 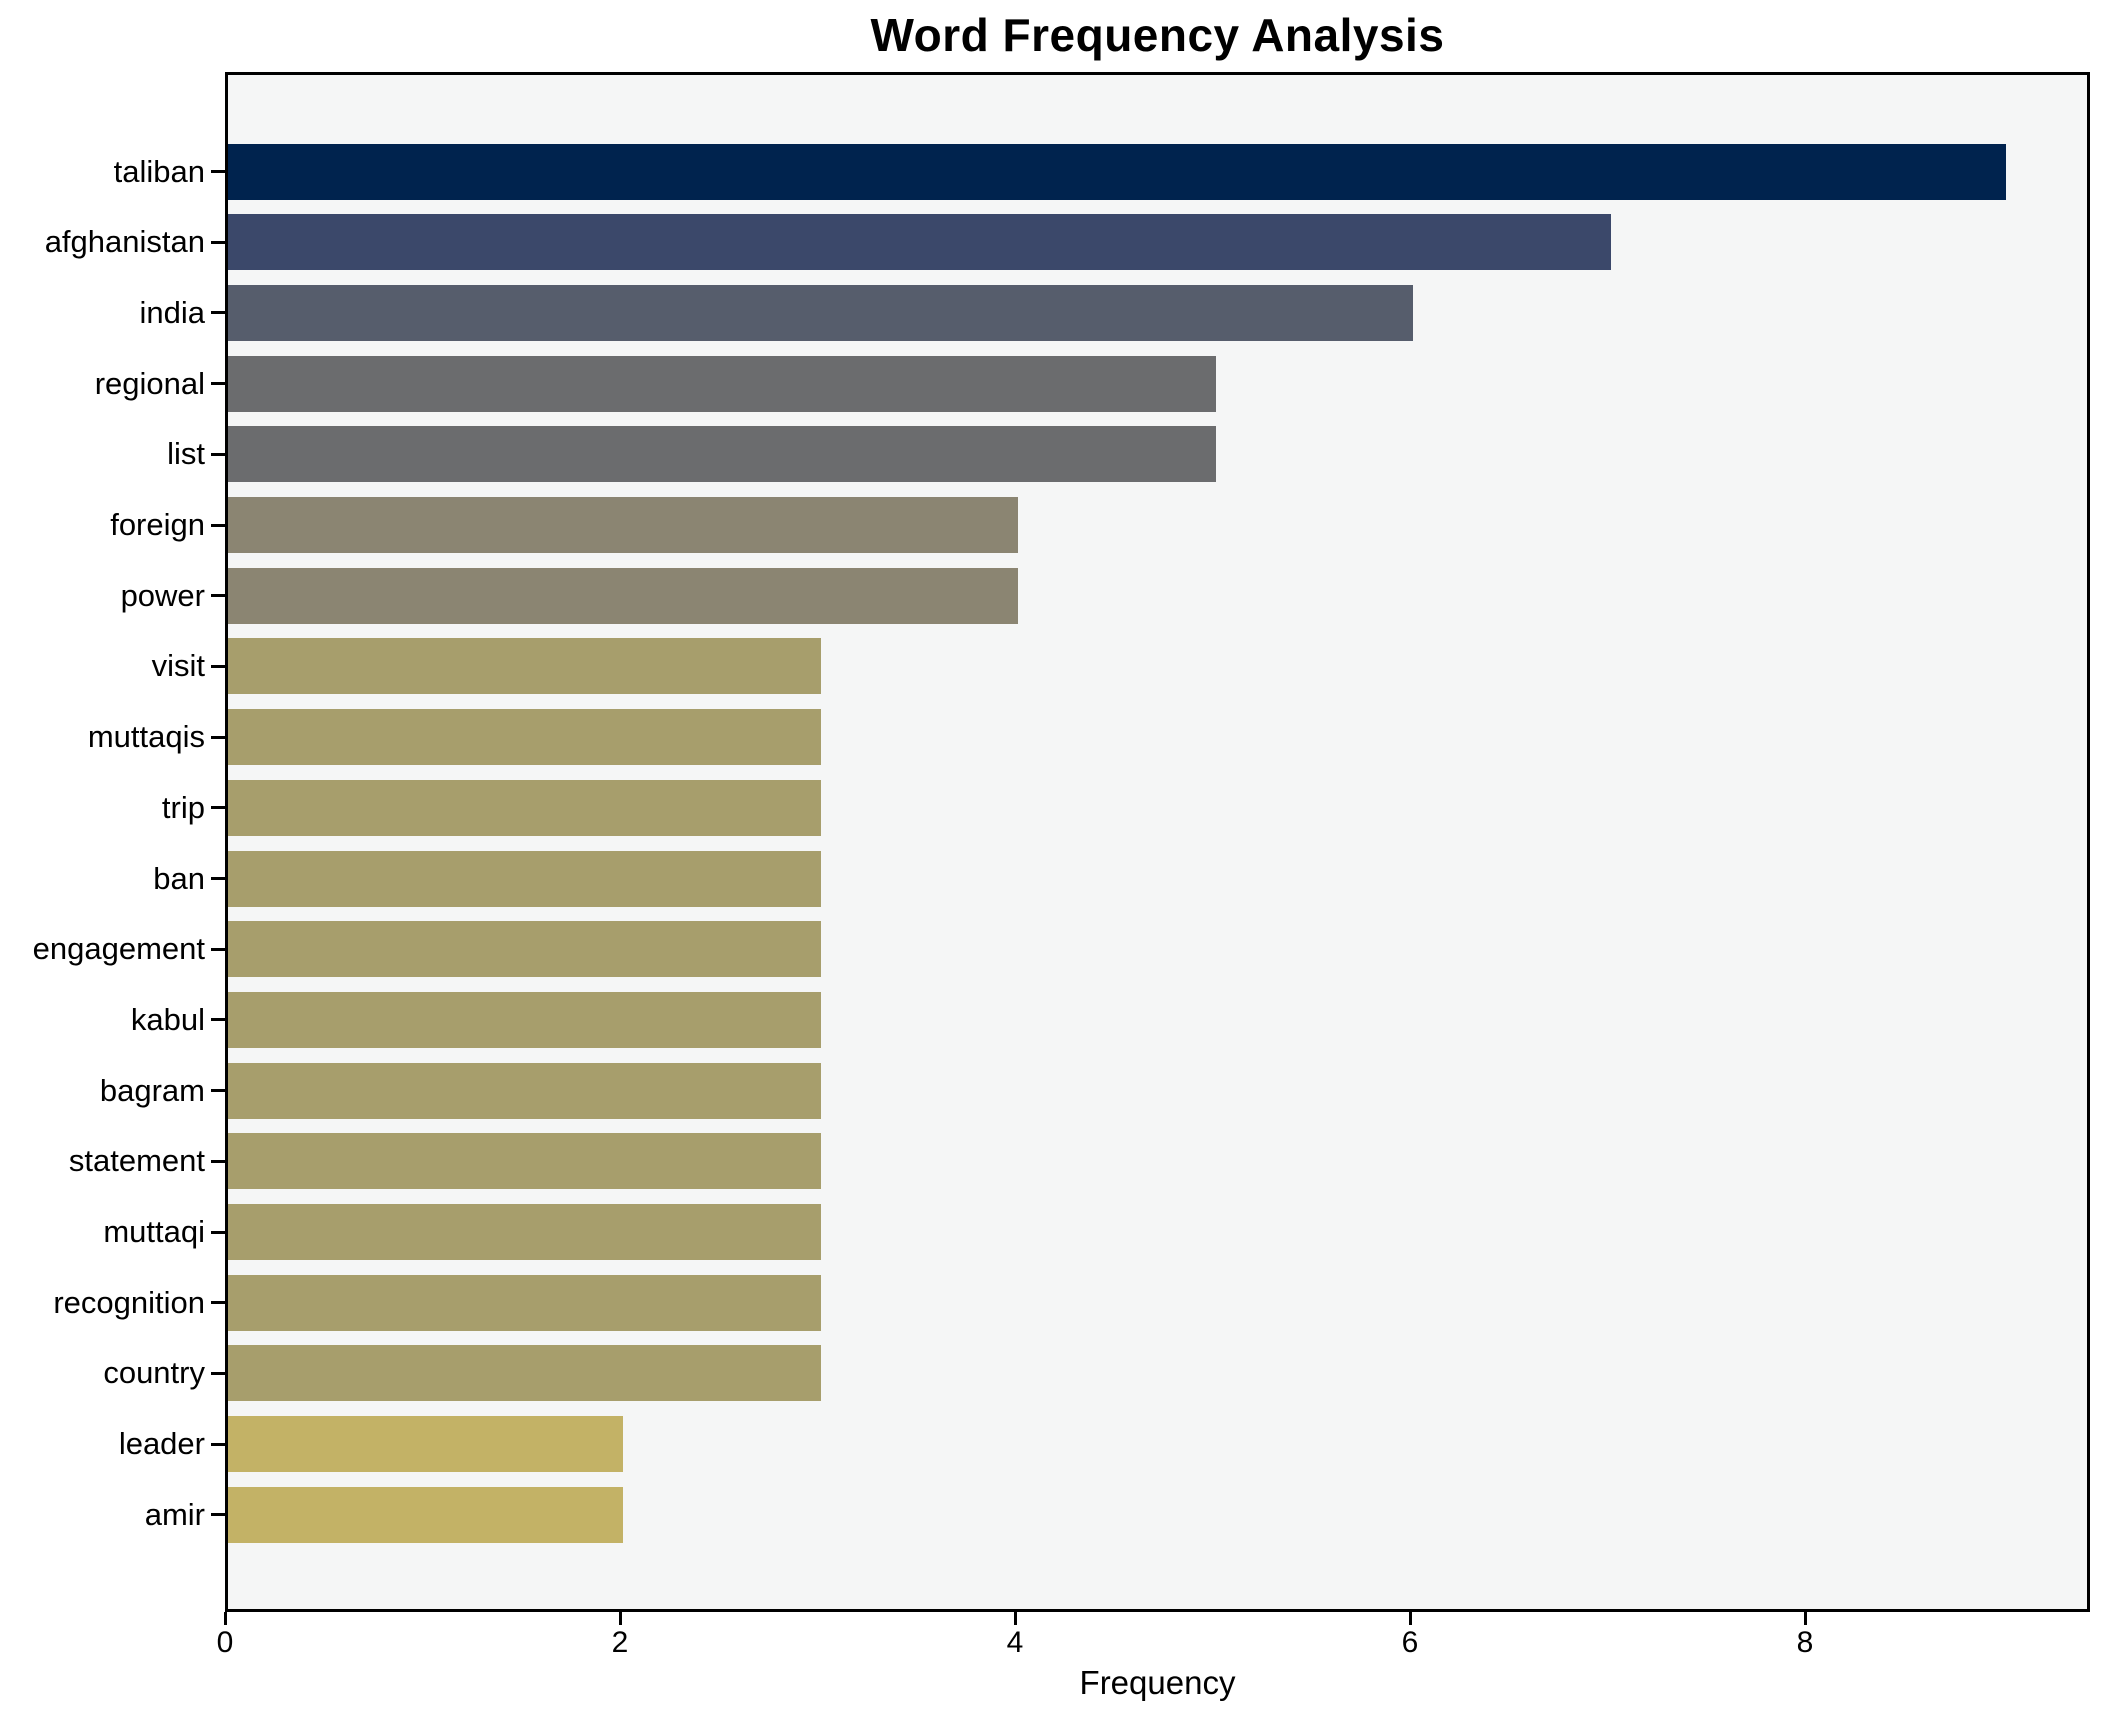 What do you see at coordinates (161, 1444) in the screenshot?
I see `y-tick-label: leader` at bounding box center [161, 1444].